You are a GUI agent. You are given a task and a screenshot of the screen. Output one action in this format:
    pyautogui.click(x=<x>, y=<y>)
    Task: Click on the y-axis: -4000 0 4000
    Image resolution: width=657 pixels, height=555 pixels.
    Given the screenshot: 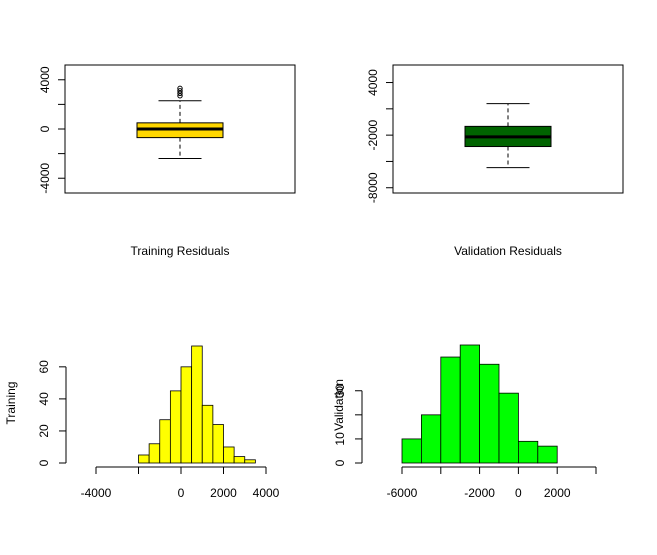 What is the action you would take?
    pyautogui.click(x=51, y=130)
    